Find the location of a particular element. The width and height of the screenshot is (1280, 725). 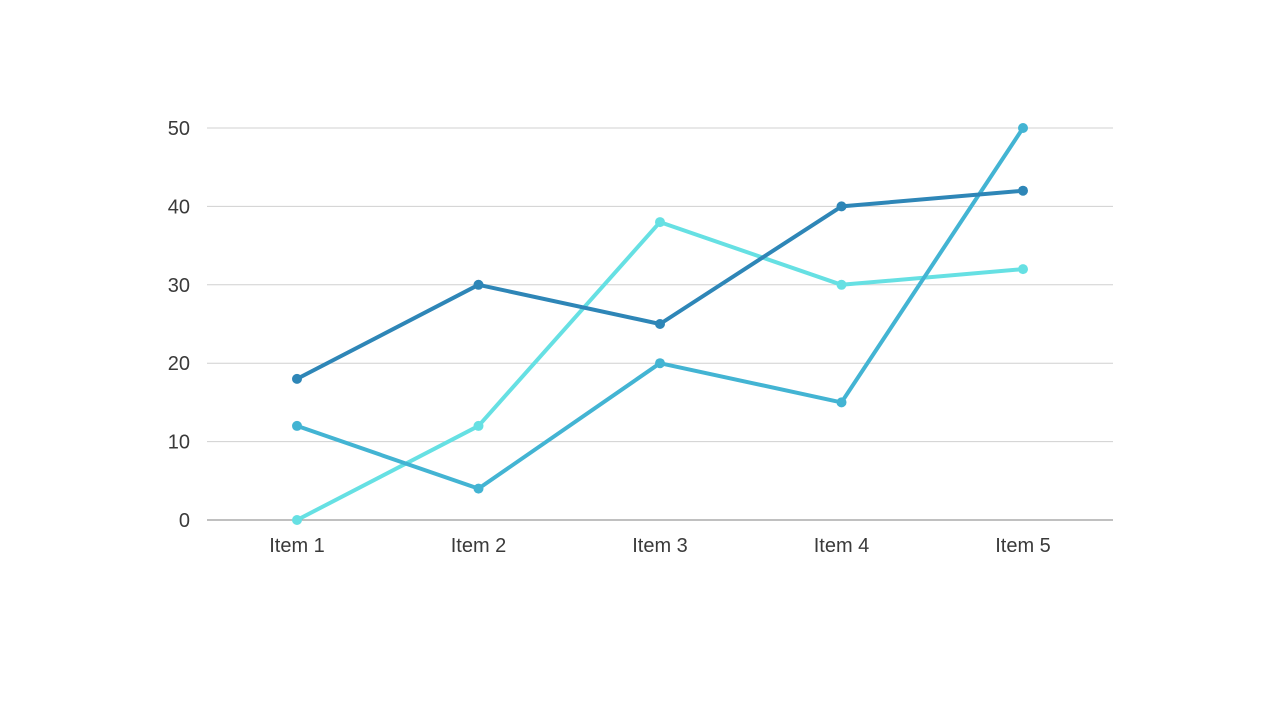

x-tick-label: Item 5 is located at coordinates (1023, 546).